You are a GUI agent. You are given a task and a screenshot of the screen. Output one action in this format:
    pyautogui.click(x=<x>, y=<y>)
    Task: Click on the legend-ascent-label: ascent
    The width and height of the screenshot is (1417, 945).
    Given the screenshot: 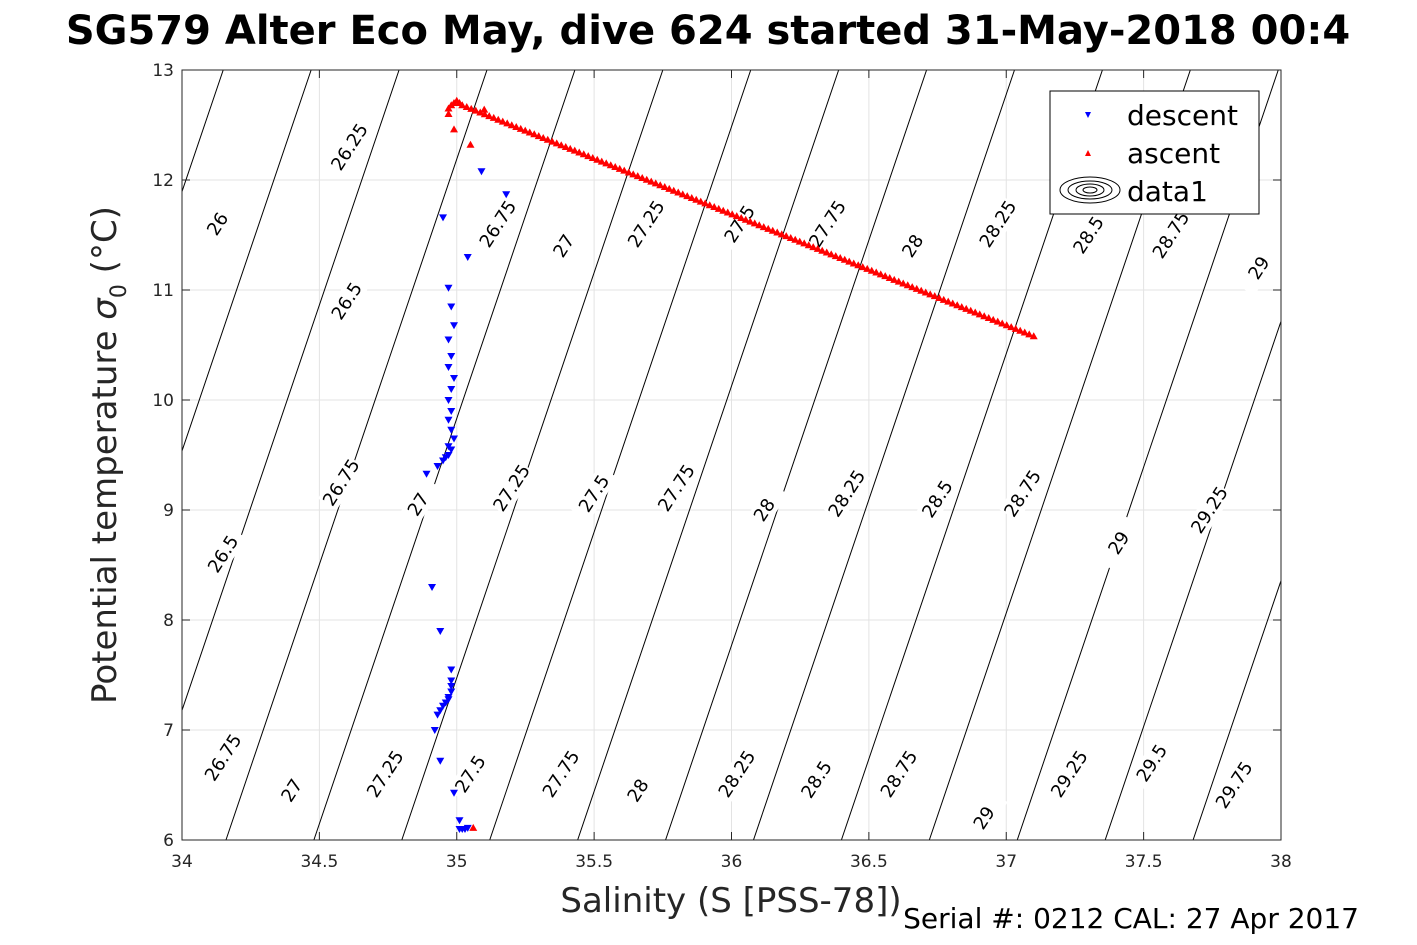 What is the action you would take?
    pyautogui.click(x=1173, y=153)
    